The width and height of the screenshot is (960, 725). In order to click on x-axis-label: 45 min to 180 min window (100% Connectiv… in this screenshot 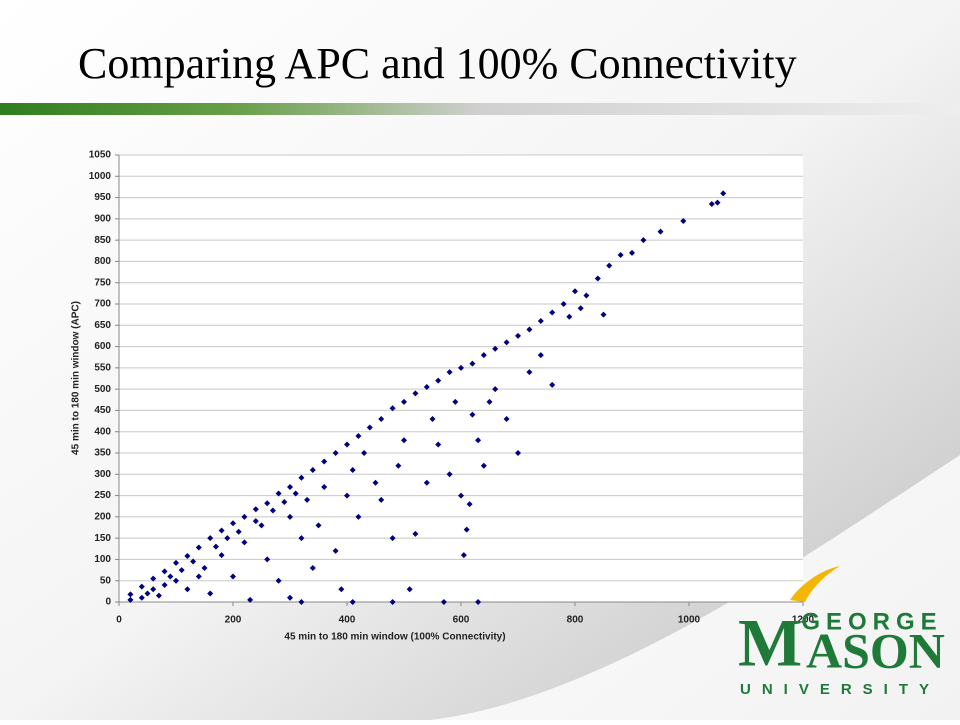, I will do `click(394, 637)`.